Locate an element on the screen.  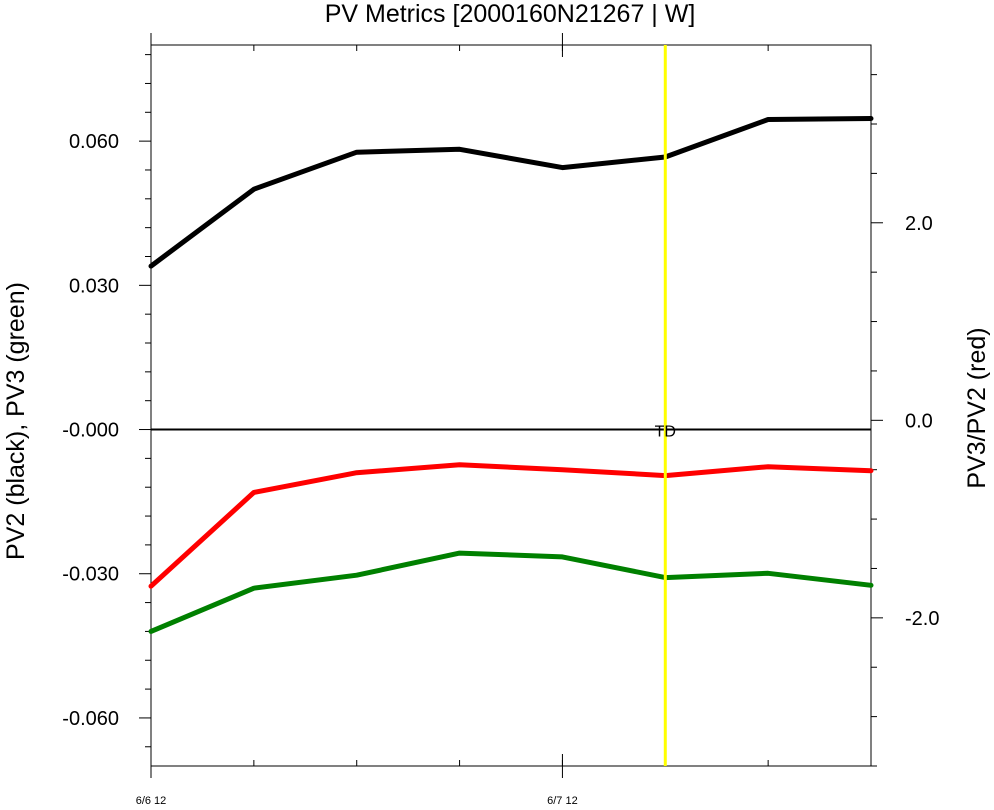
y-tick-label-right: -2.0 is located at coordinates (922, 619).